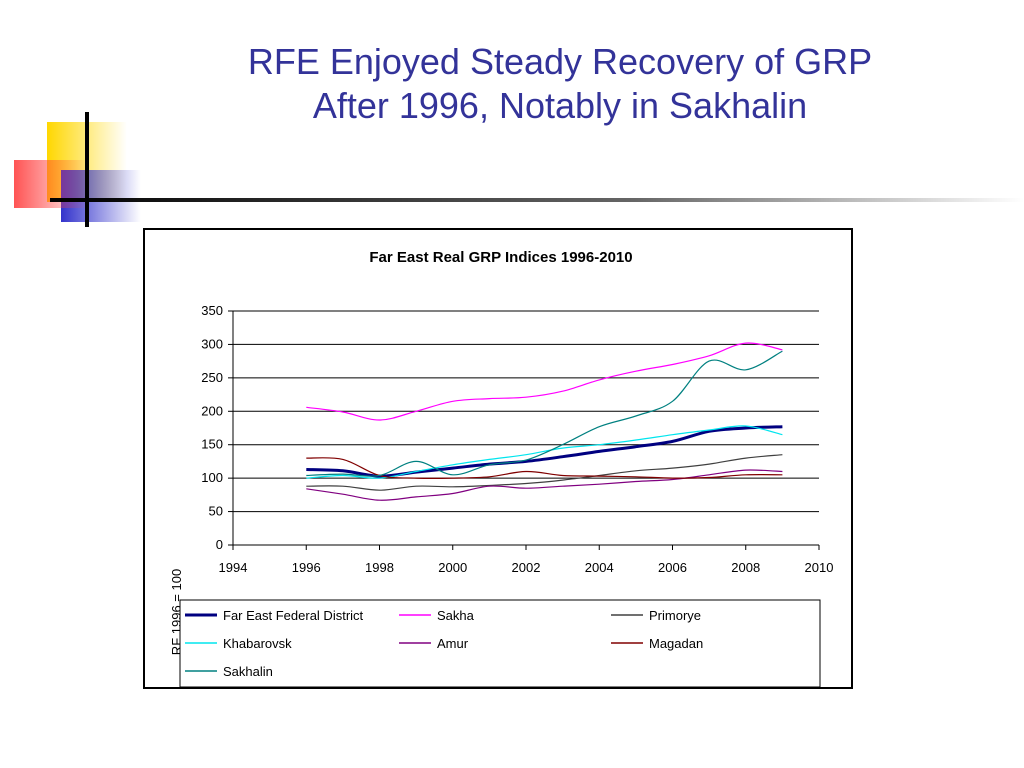  What do you see at coordinates (560, 61) in the screenshot?
I see `slide-title-line-1: RFE Enjoyed Steady Recovery of GRP` at bounding box center [560, 61].